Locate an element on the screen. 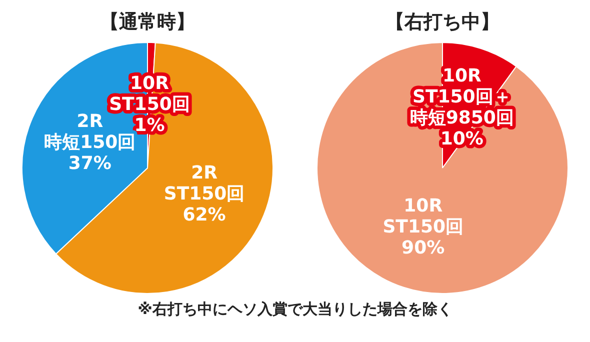 The width and height of the screenshot is (590, 342). text: ※右打ち中にヘソ入賞で大当りした場合を除く is located at coordinates (295, 309).